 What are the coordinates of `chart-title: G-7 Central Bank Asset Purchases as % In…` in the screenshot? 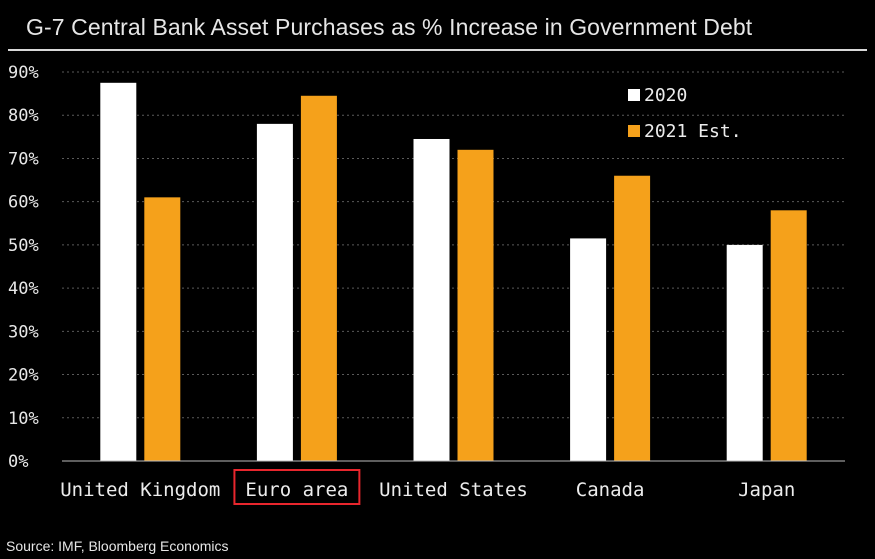 It's located at (389, 27).